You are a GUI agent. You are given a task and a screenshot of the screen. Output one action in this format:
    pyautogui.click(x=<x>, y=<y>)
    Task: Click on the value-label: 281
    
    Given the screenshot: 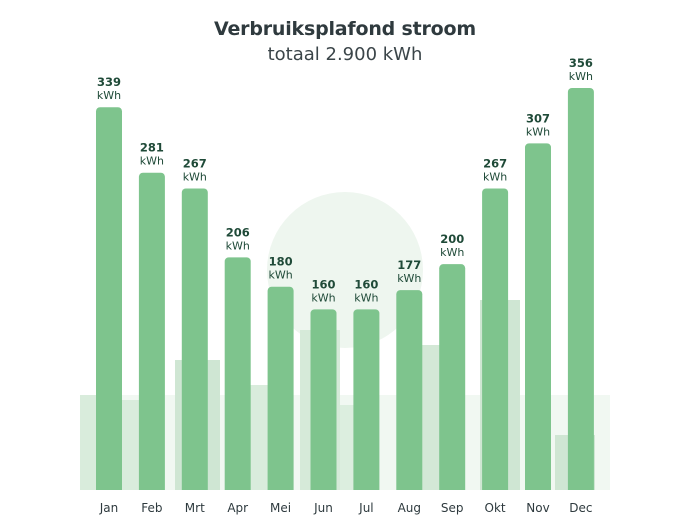 What is the action you would take?
    pyautogui.click(x=152, y=148)
    